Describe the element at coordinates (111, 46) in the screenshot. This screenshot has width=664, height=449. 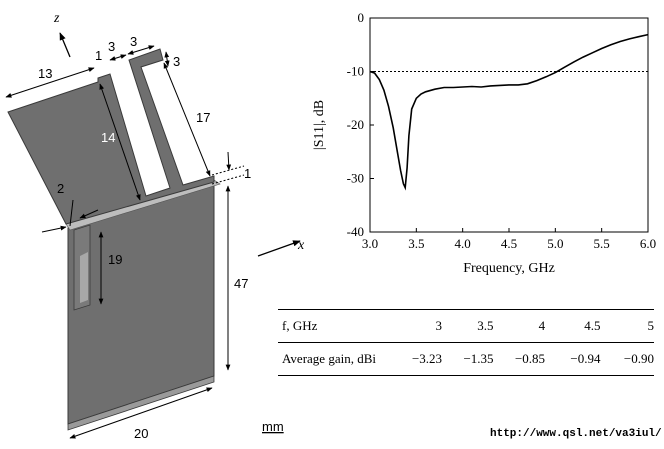
I see `dim-3-a: 3` at that location.